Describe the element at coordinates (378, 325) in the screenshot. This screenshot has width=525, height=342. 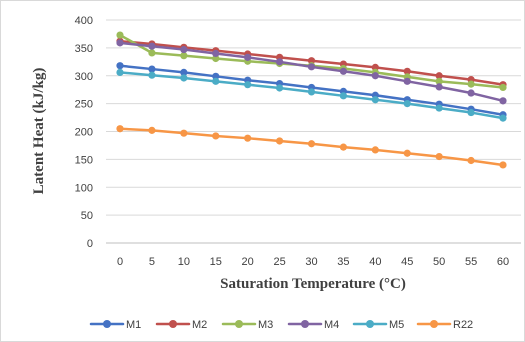
I see `legend-item-m5: M5` at that location.